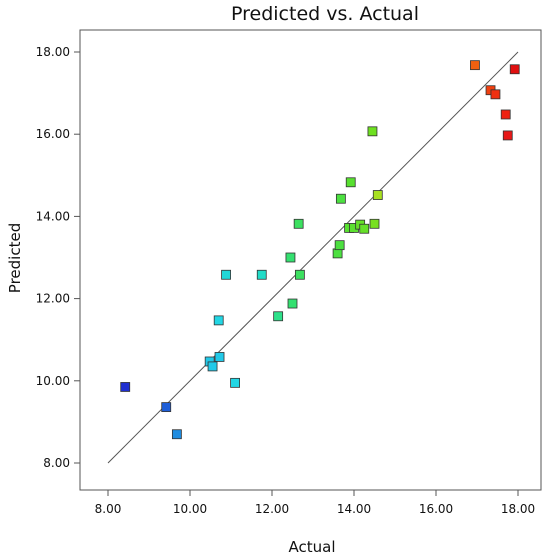 The width and height of the screenshot is (550, 559). What do you see at coordinates (325, 14) in the screenshot?
I see `chart-title: Predicted vs. Actual` at bounding box center [325, 14].